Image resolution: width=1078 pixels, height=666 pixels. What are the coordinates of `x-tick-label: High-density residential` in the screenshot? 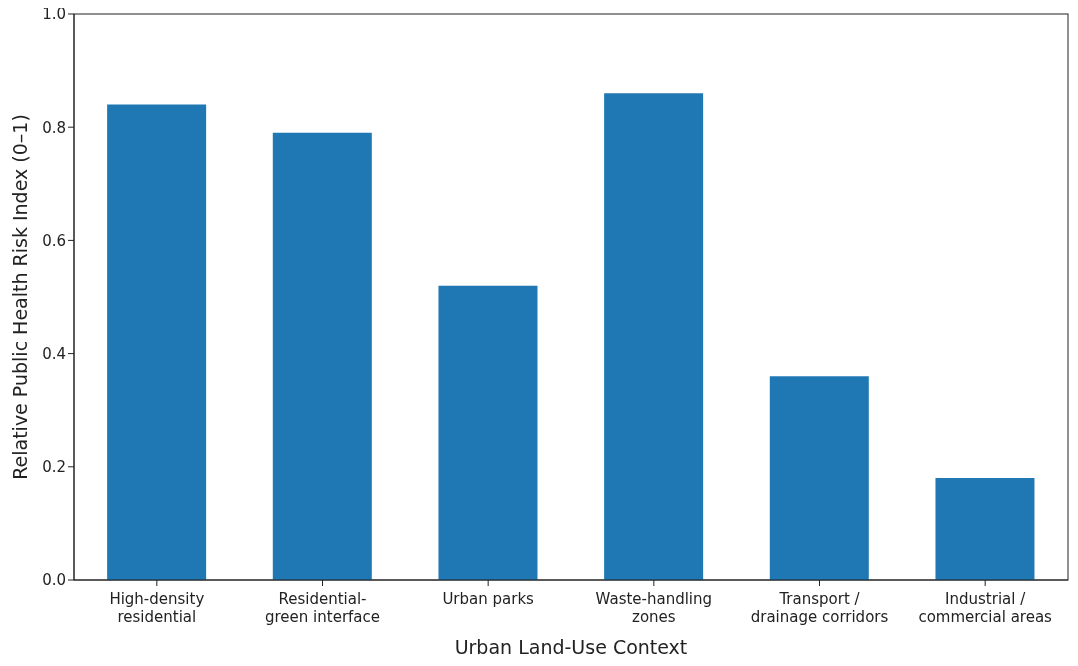 It's located at (157, 608).